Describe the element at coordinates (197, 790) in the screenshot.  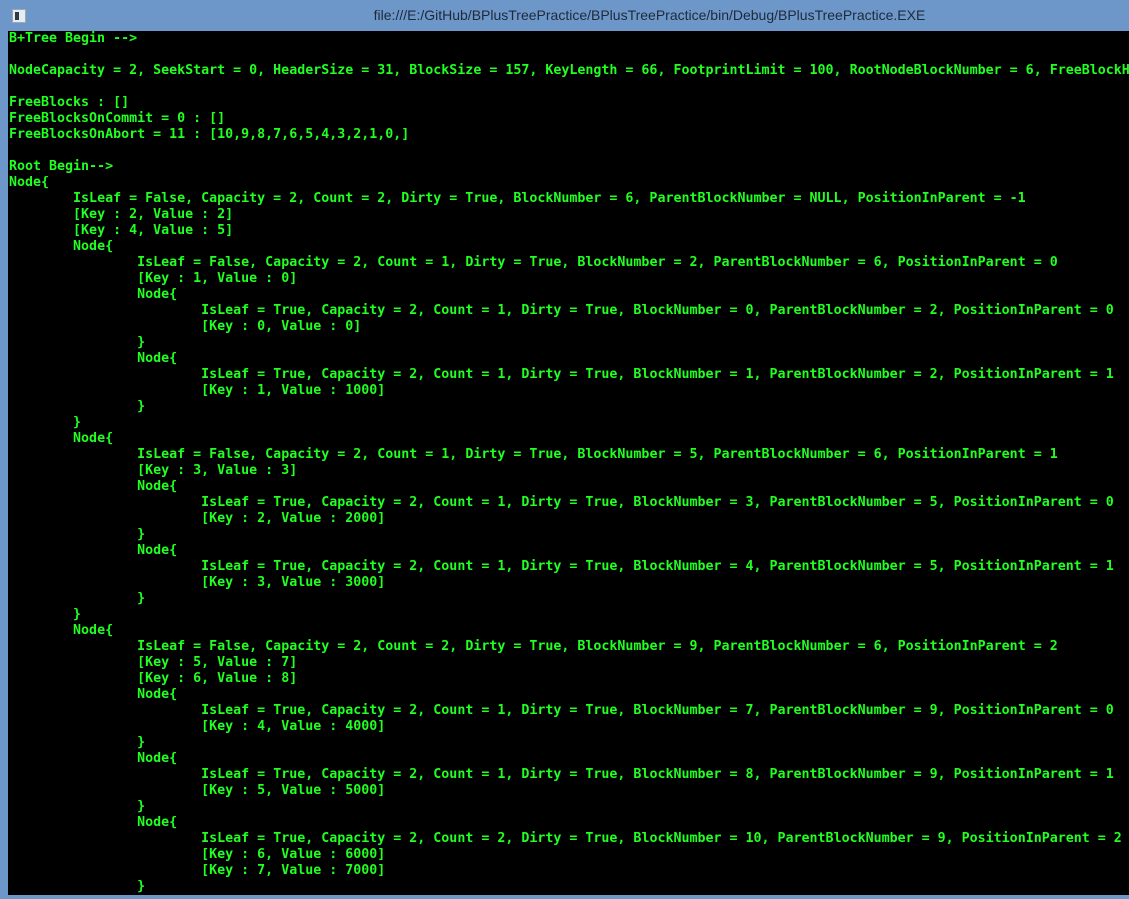
I see `console-line: [Key : 5, Value : 5000]` at that location.